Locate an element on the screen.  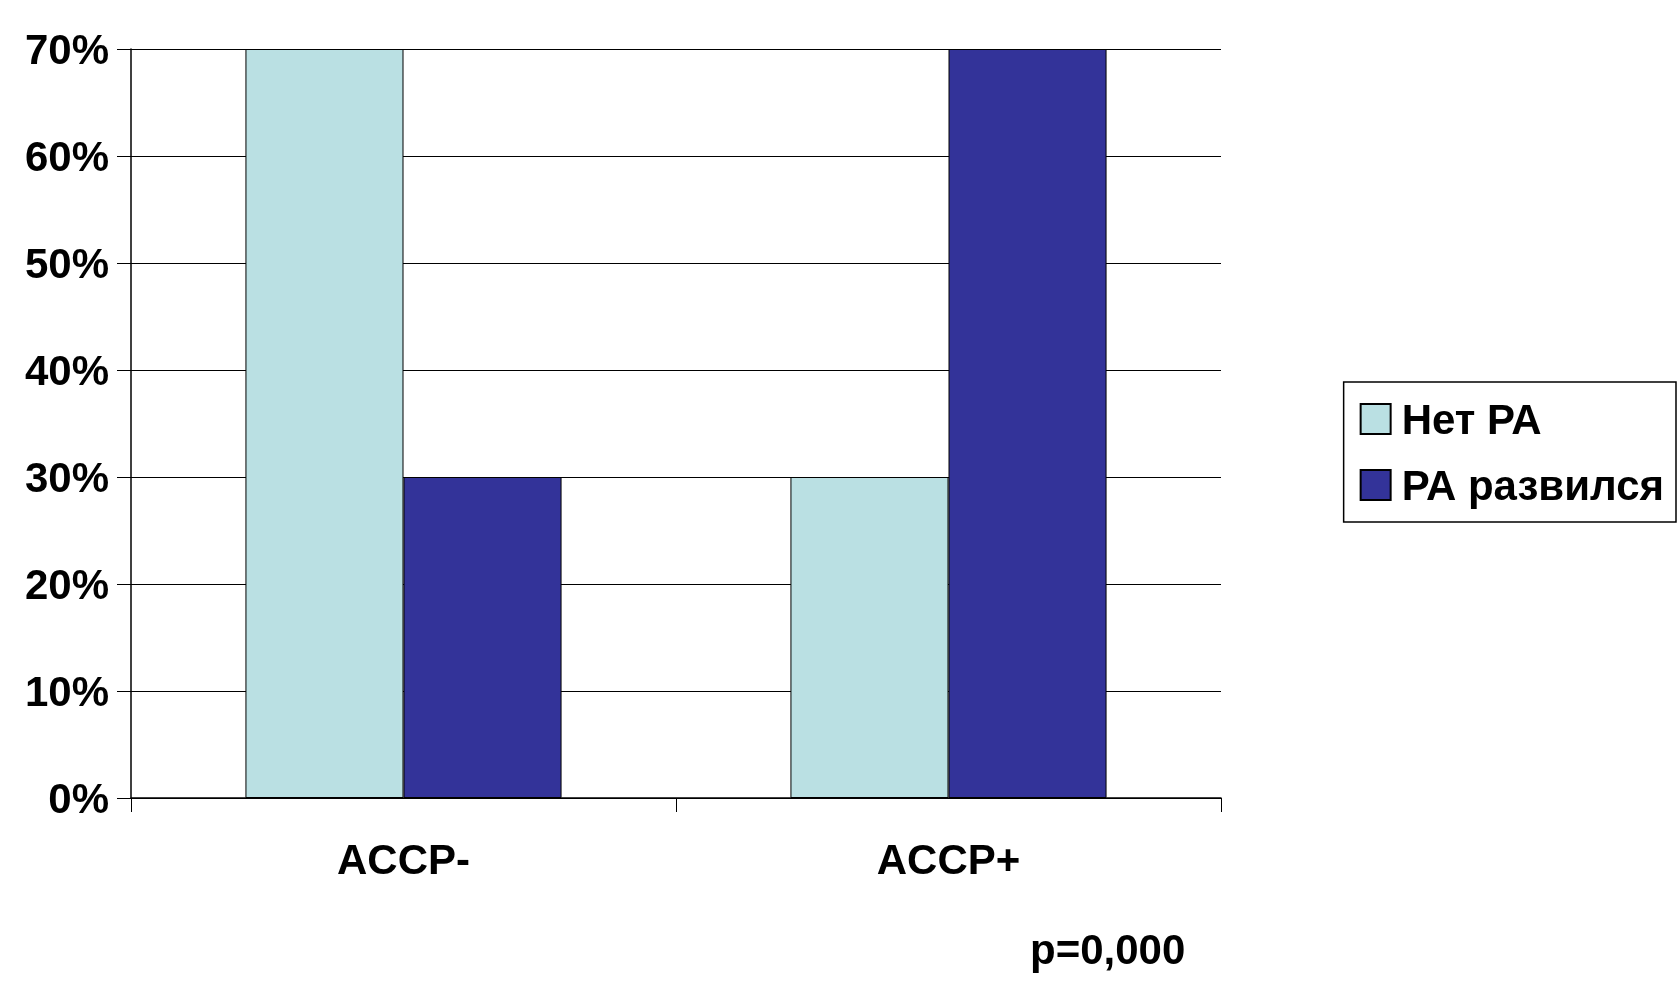
y-tick-label: 0% is located at coordinates (78, 798).